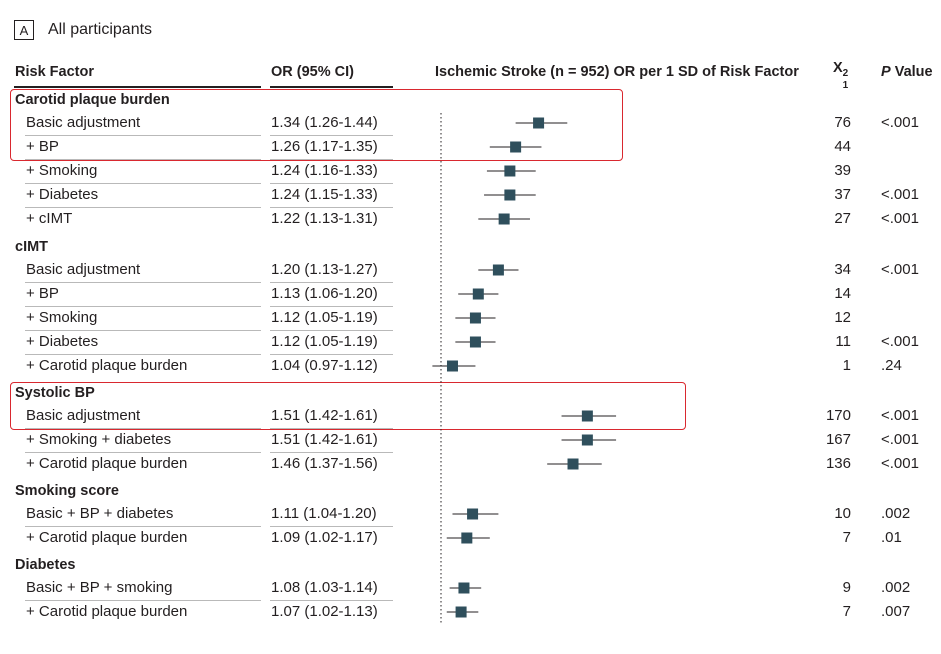 The width and height of the screenshot is (941, 654). Describe the element at coordinates (842, 146) in the screenshot. I see `row-chi2: 44` at that location.